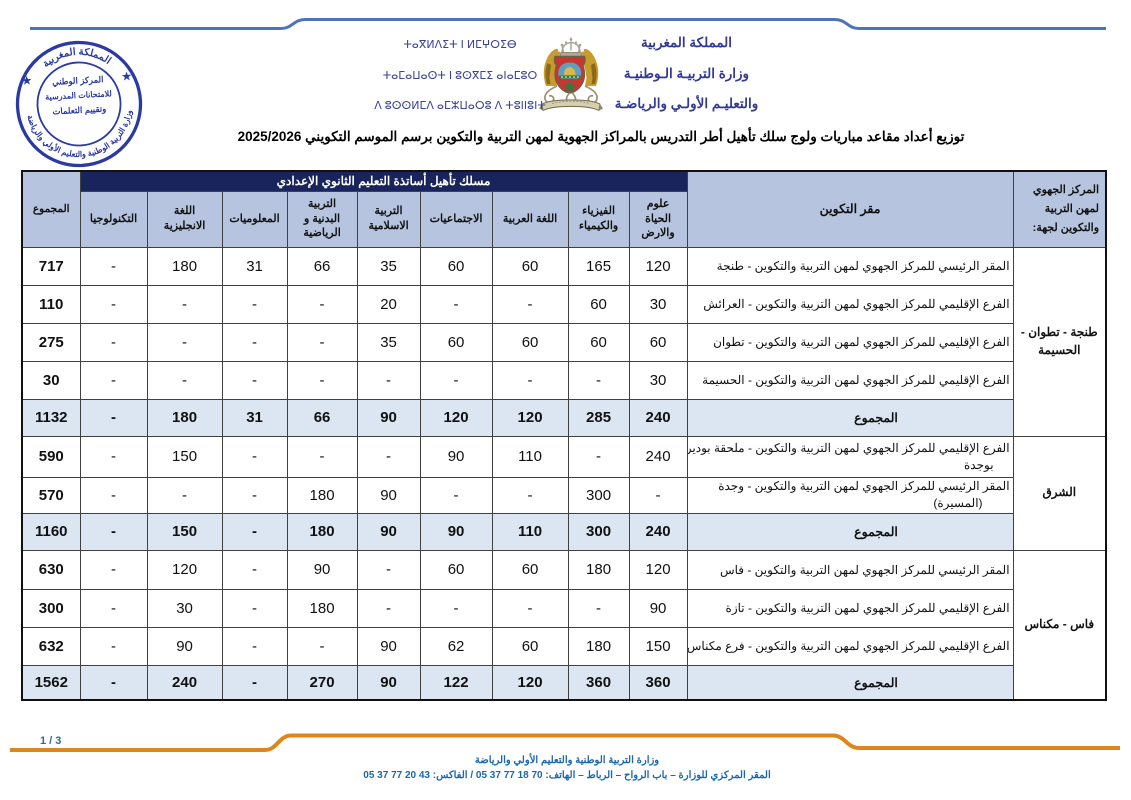 This screenshot has height=800, width=1131. What do you see at coordinates (78, 95) in the screenshot?
I see `svg-text: للامتحانات المدرسية` at bounding box center [78, 95].